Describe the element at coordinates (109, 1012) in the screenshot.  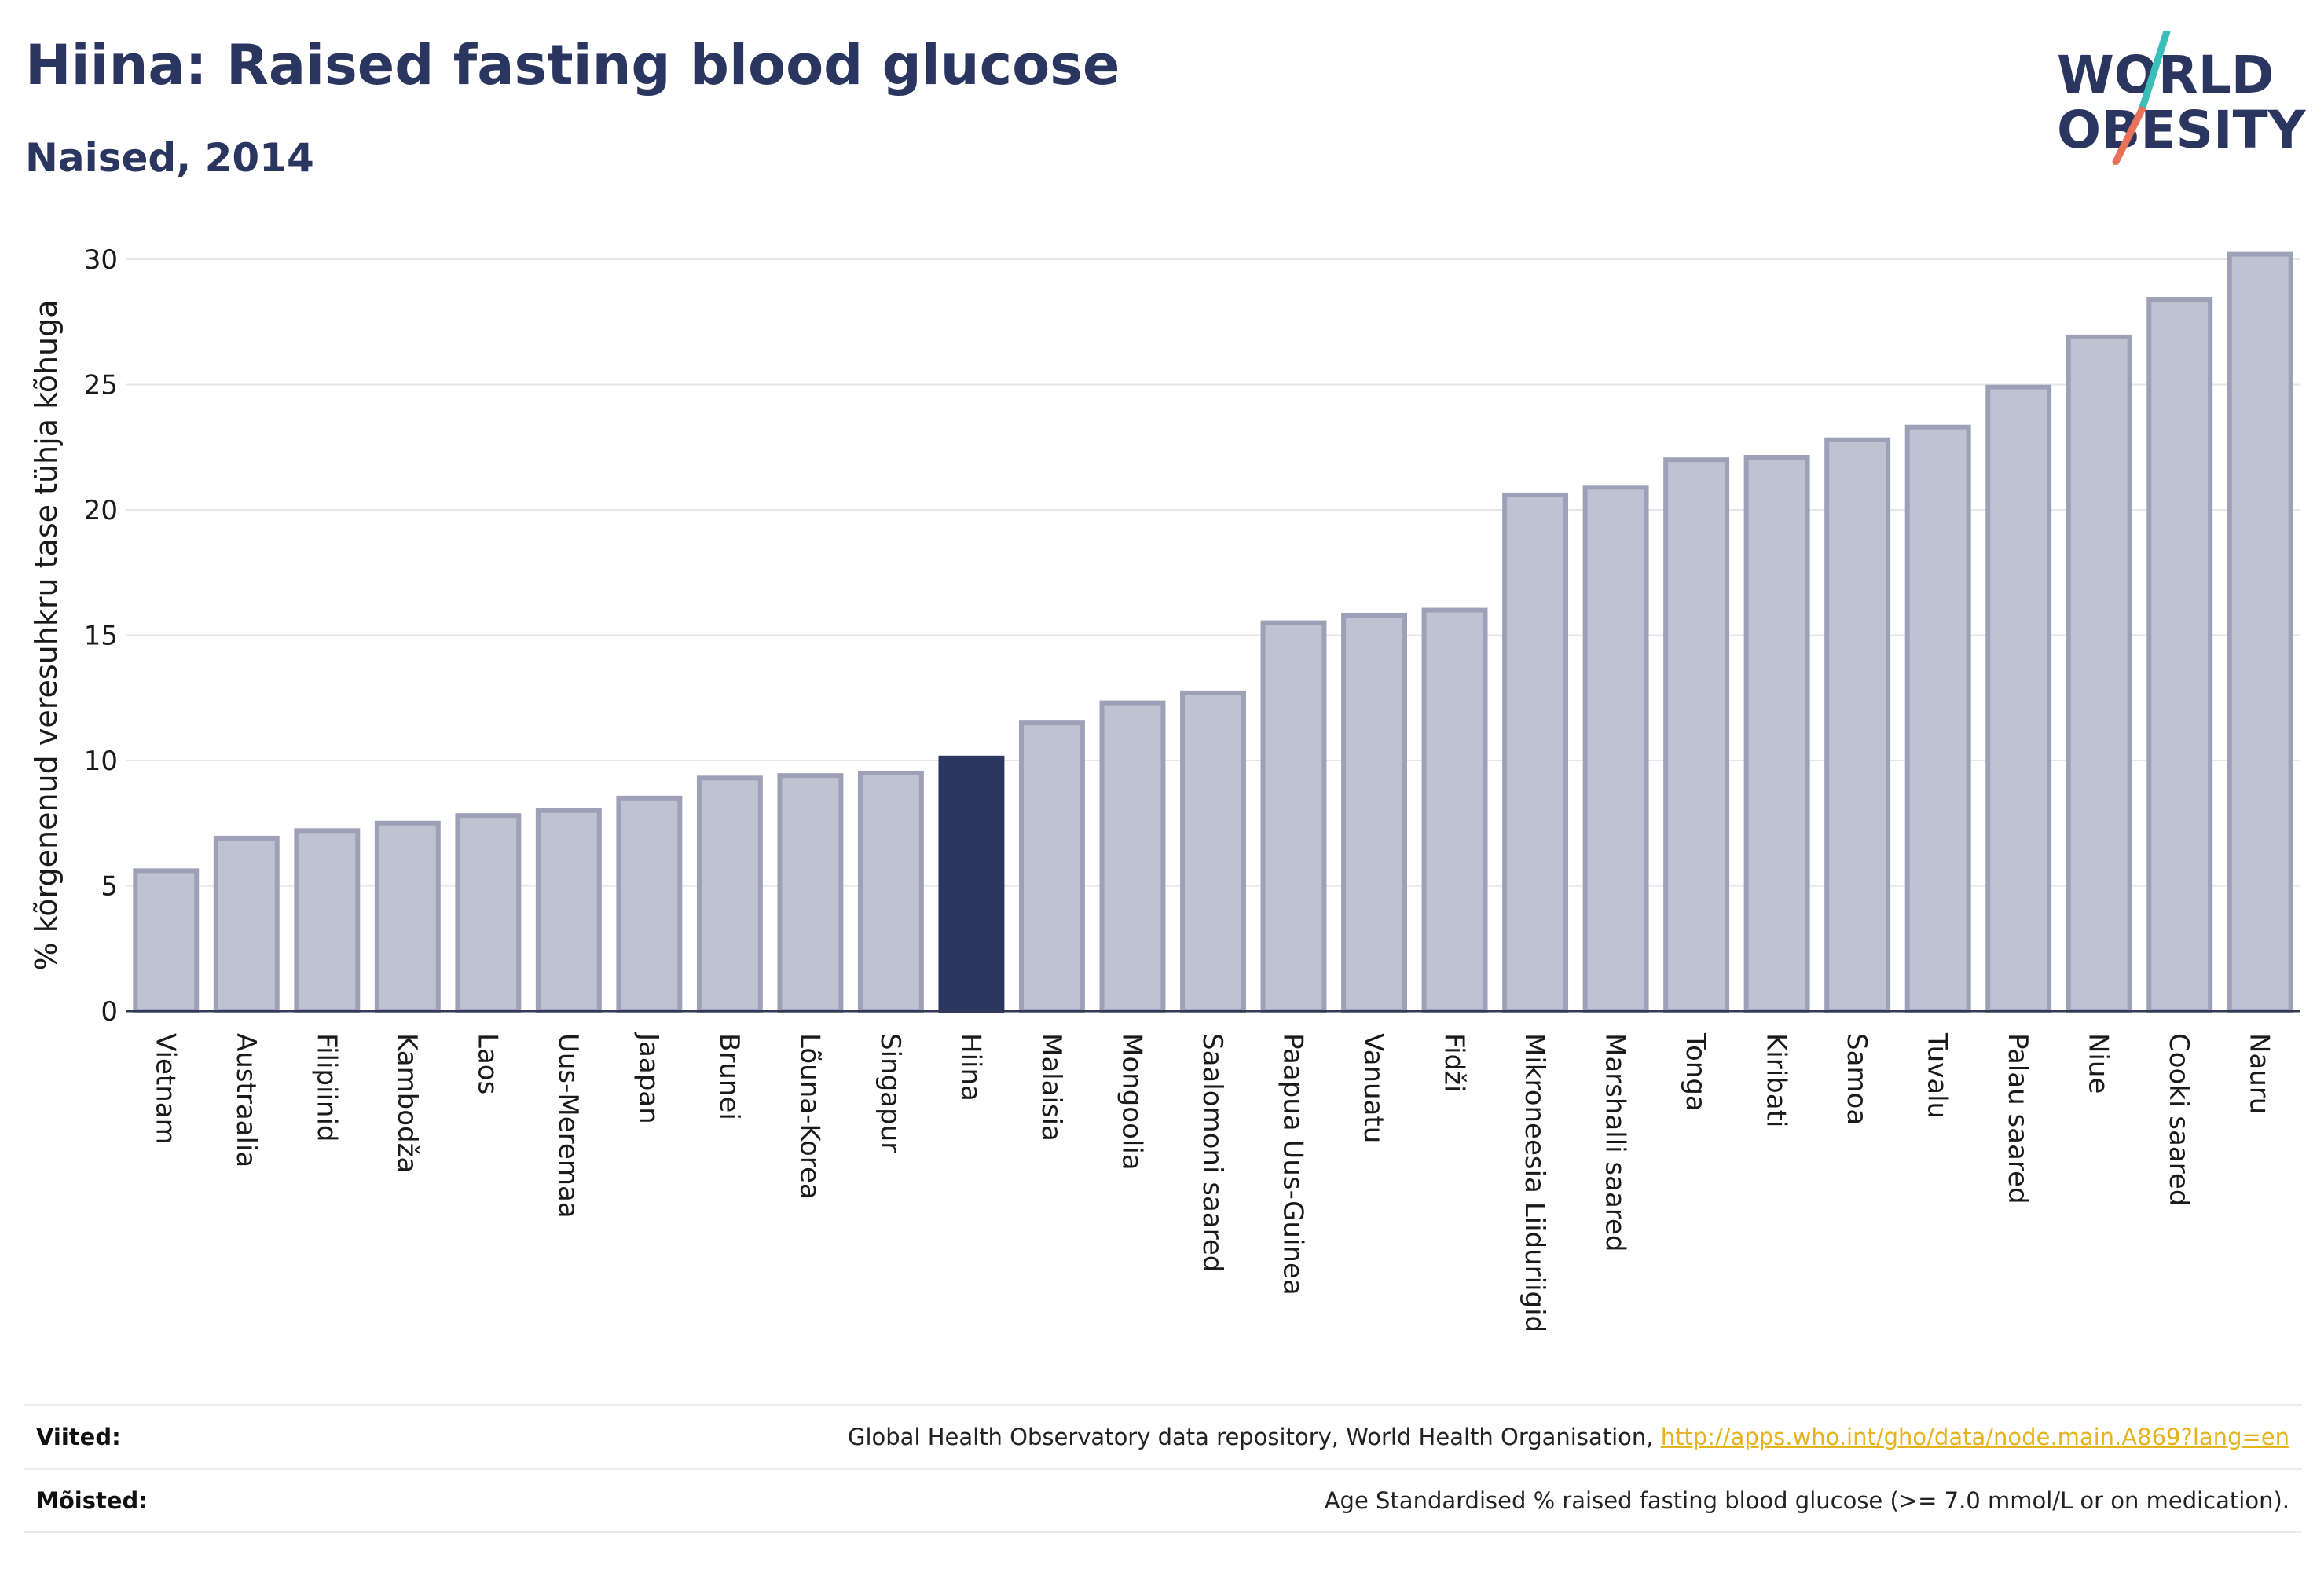
I see `y-tick-label: 0` at that location.